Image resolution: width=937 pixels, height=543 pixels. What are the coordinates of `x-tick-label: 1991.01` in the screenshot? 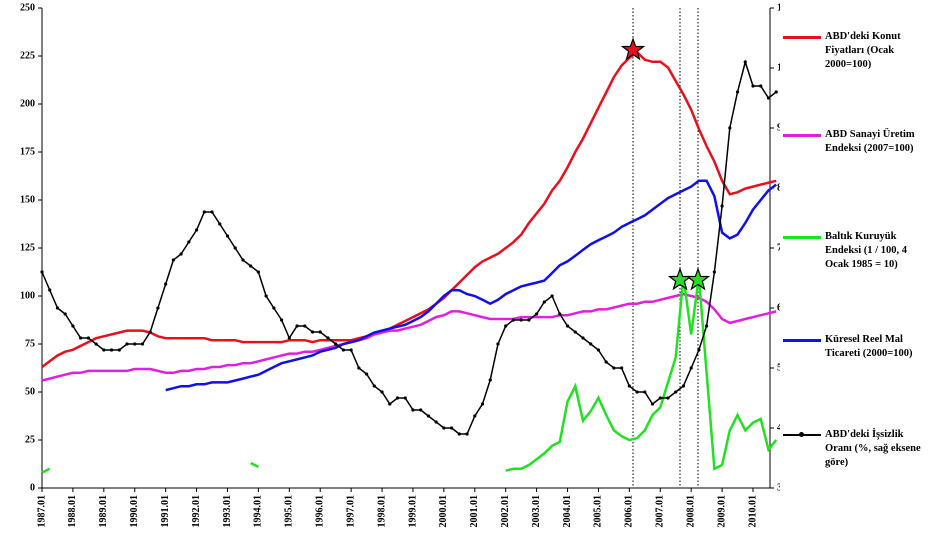 It's located at (165, 511).